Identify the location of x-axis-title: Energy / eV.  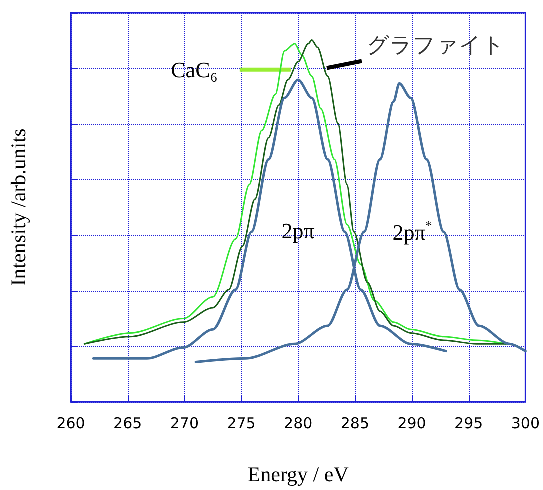
(298, 474).